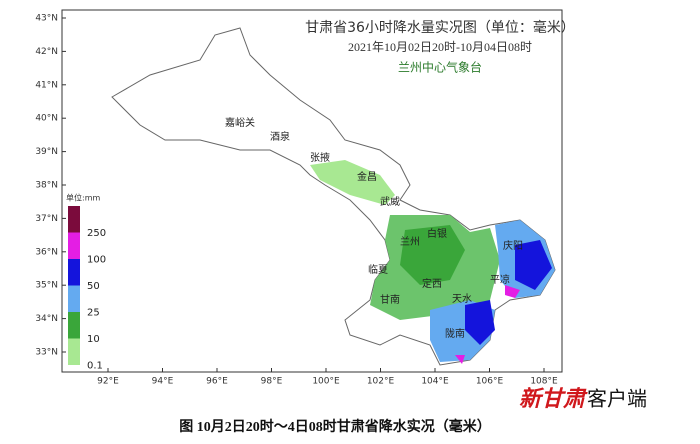 This screenshot has width=700, height=444. What do you see at coordinates (46, 319) in the screenshot?
I see `lat-label: 34°N` at bounding box center [46, 319].